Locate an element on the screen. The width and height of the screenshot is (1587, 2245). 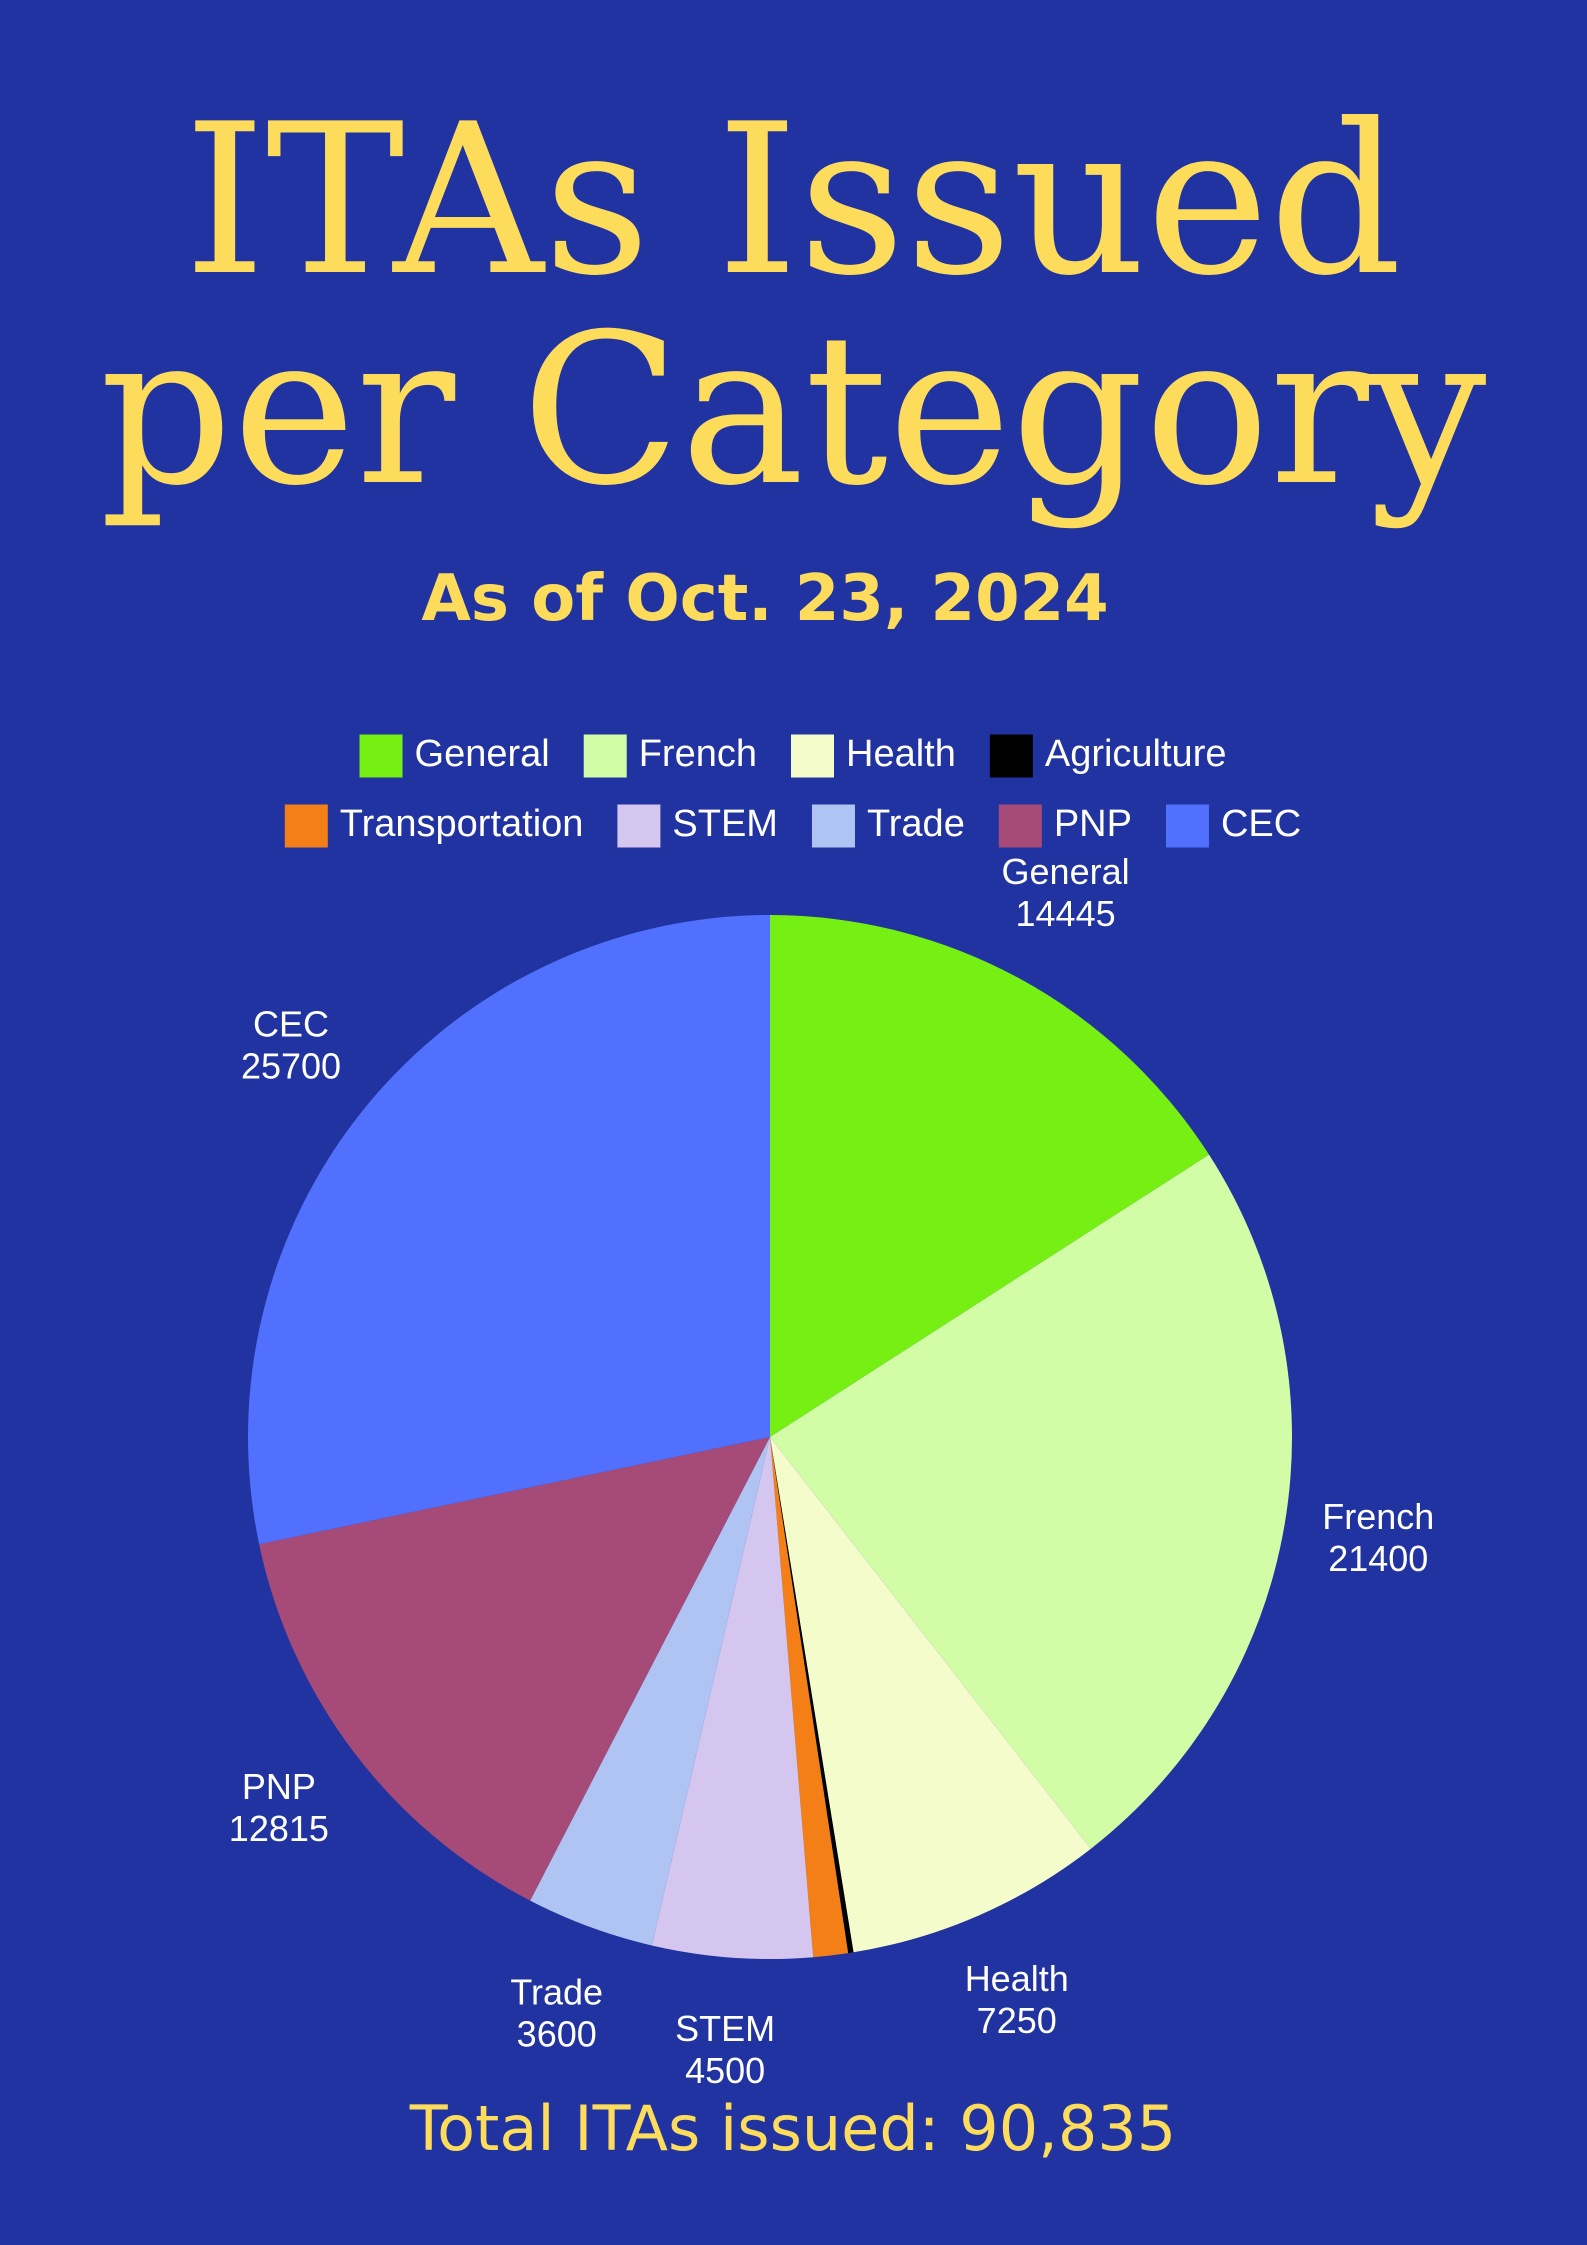
slice-label-value: 14445 is located at coordinates (1066, 913).